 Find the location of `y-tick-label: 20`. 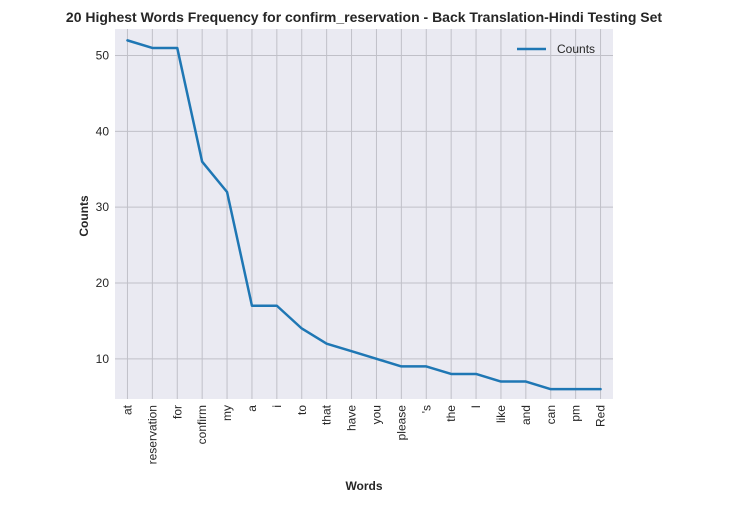

y-tick-label: 20 is located at coordinates (103, 283).